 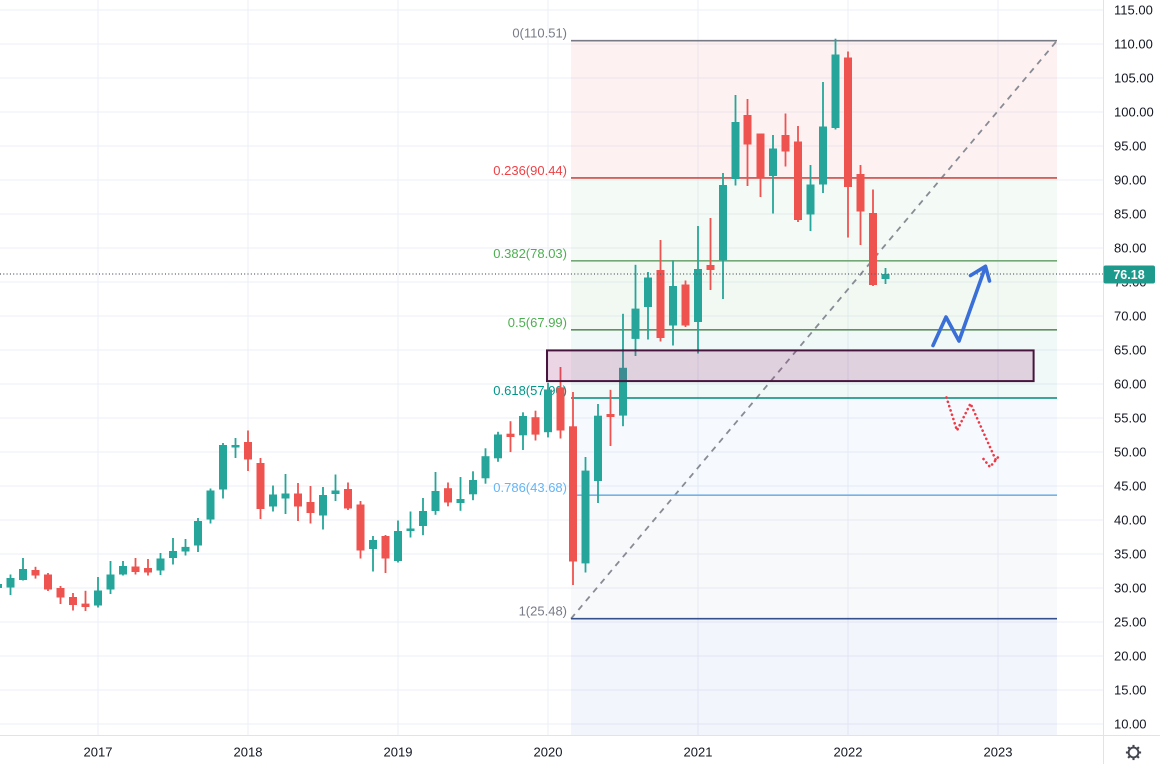 What do you see at coordinates (1130, 622) in the screenshot?
I see `svg-text: 25.00` at bounding box center [1130, 622].